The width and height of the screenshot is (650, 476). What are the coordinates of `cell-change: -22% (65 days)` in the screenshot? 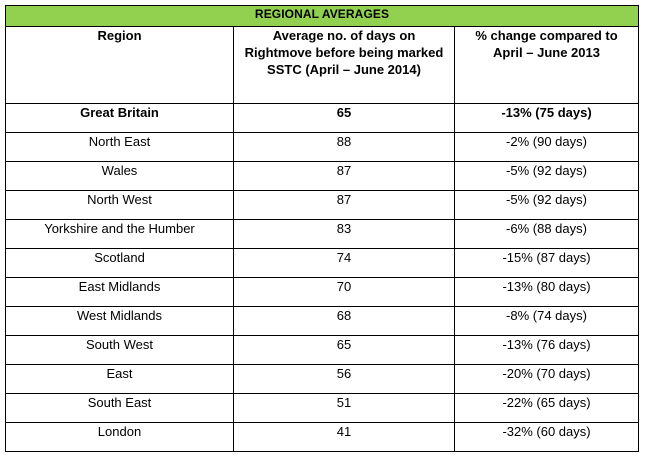 It's located at (546, 408).